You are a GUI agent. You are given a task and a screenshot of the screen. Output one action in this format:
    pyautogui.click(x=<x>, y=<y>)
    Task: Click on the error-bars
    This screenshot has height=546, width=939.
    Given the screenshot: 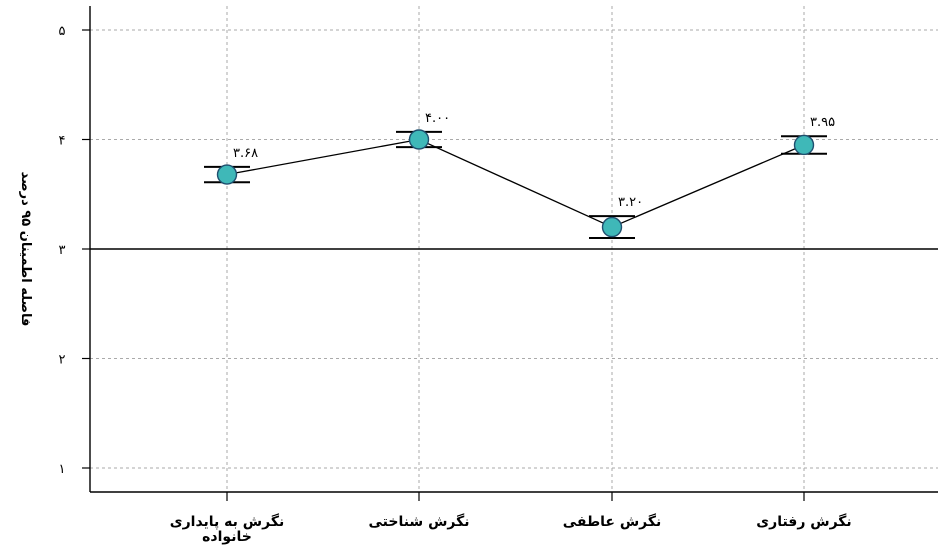 What is the action you would take?
    pyautogui.click(x=515, y=185)
    